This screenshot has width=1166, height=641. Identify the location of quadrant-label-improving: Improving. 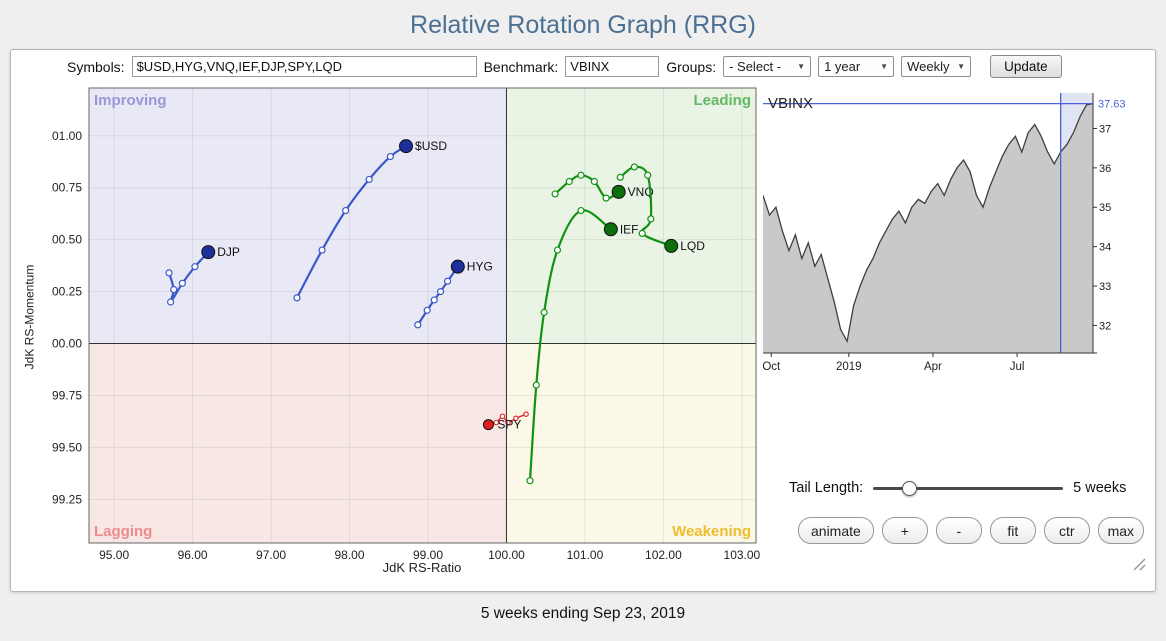
(130, 100).